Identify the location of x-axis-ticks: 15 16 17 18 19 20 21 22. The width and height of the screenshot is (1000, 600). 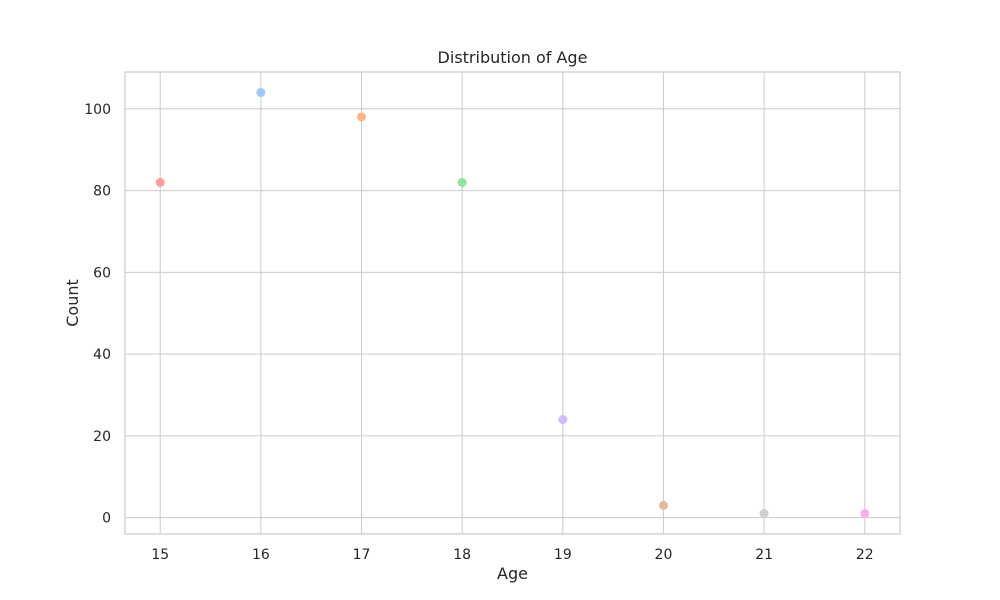
(512, 555).